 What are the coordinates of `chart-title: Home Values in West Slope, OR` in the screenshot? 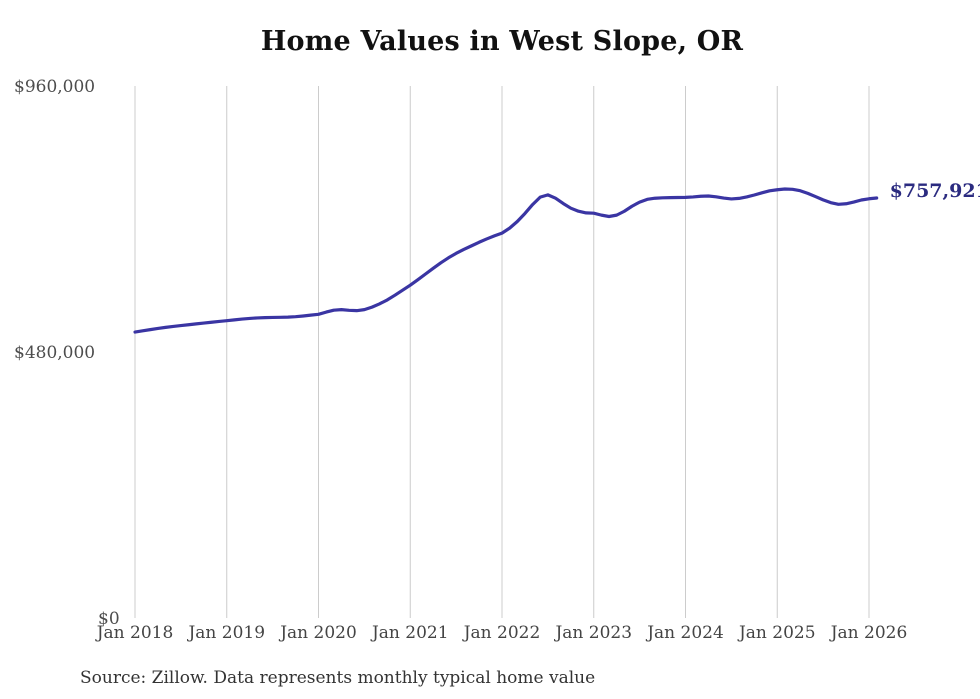 It's located at (502, 41).